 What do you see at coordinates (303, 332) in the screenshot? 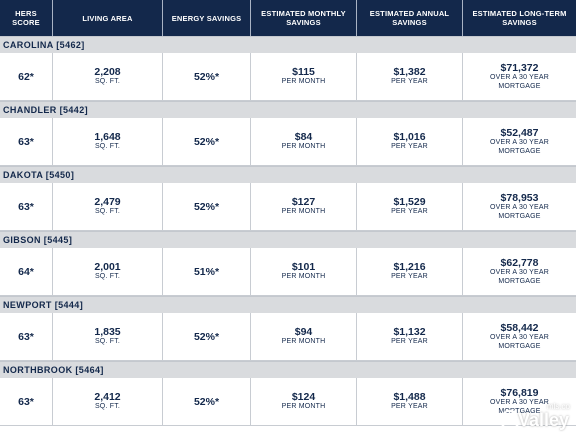
I see `monthly-savings-value: $94` at bounding box center [303, 332].